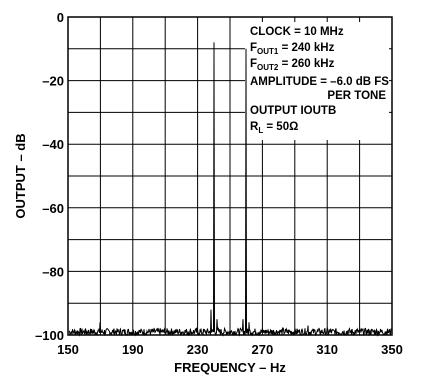  I want to click on annotation-amplitude: AMPLITUDE = –6.0 dB FS, so click(319, 82).